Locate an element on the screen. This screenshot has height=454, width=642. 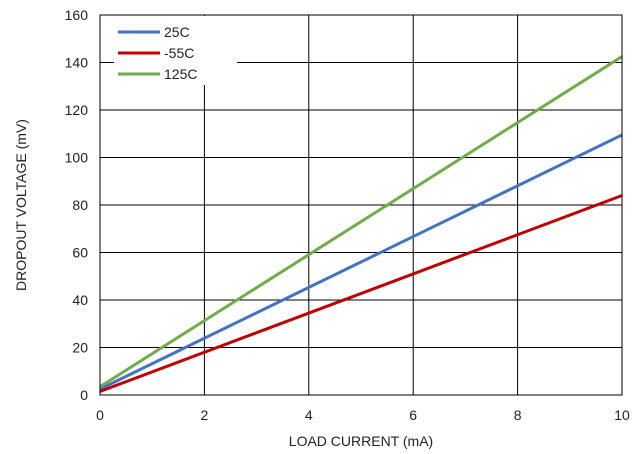
x-tick-label: 0 is located at coordinates (100, 415).